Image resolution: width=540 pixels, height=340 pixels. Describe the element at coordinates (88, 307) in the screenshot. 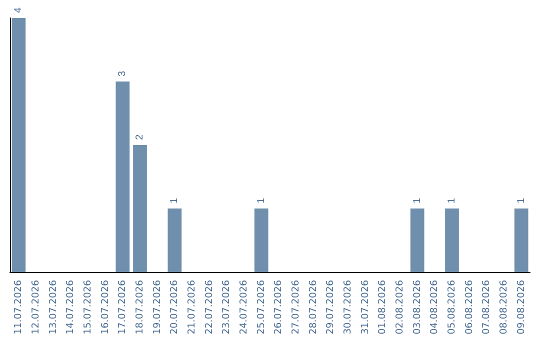

I see `x-tick-label: 15.07.2026` at that location.